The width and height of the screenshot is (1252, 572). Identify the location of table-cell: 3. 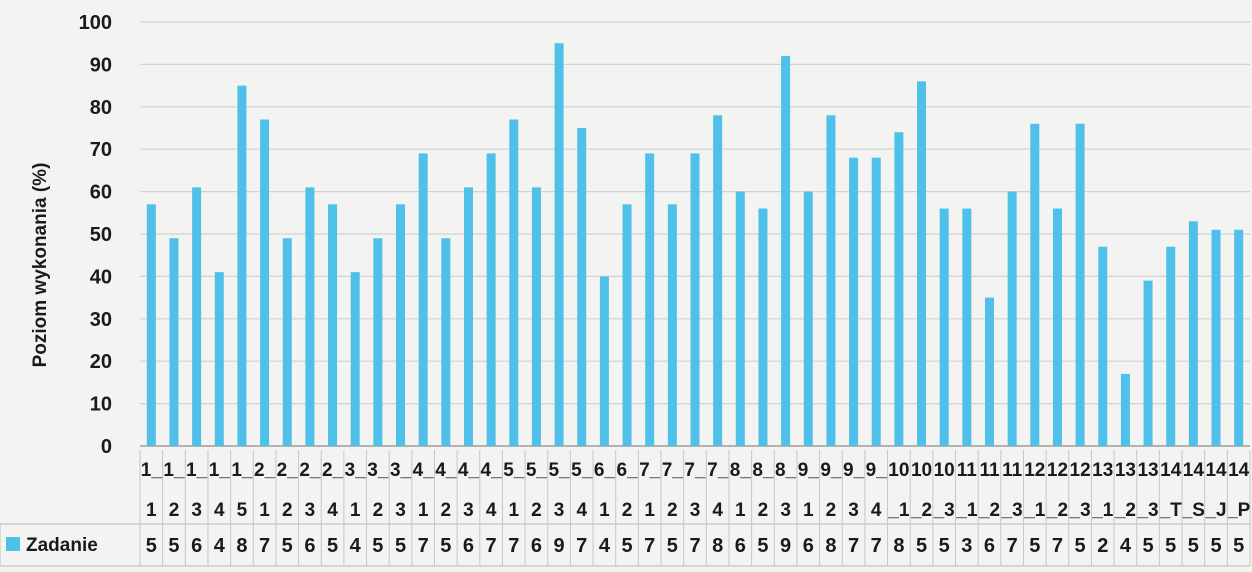
(966, 546).